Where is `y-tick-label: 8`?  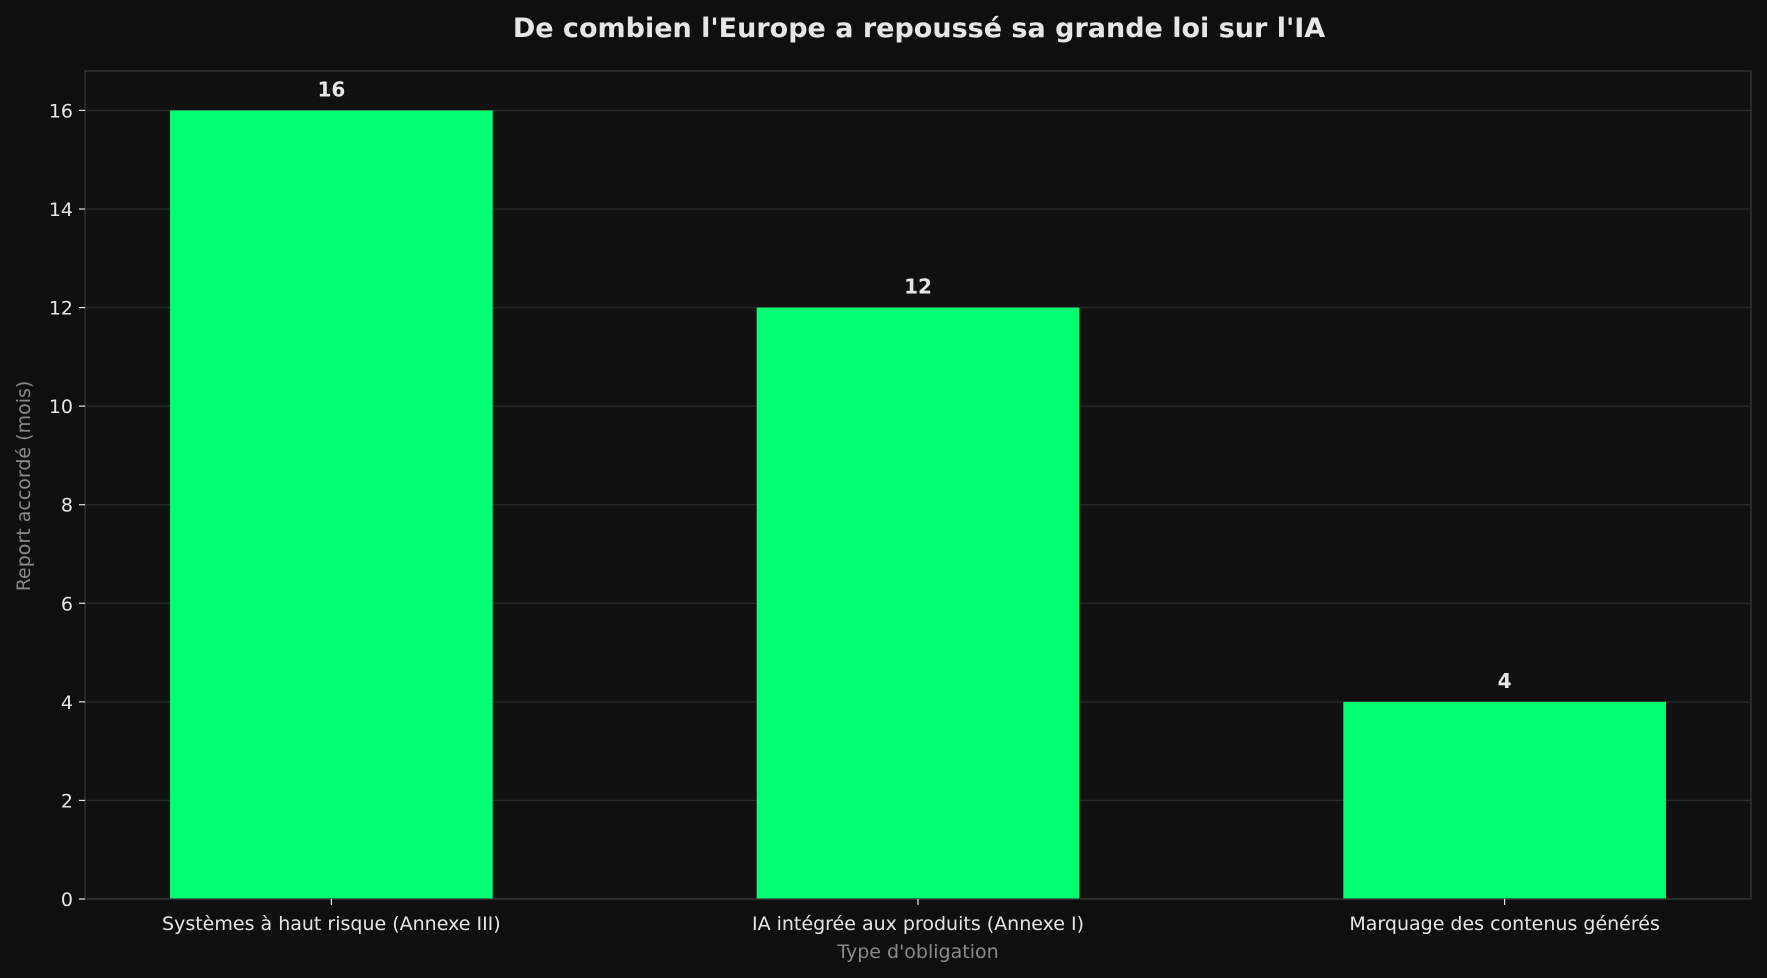
y-tick-label: 8 is located at coordinates (67, 506).